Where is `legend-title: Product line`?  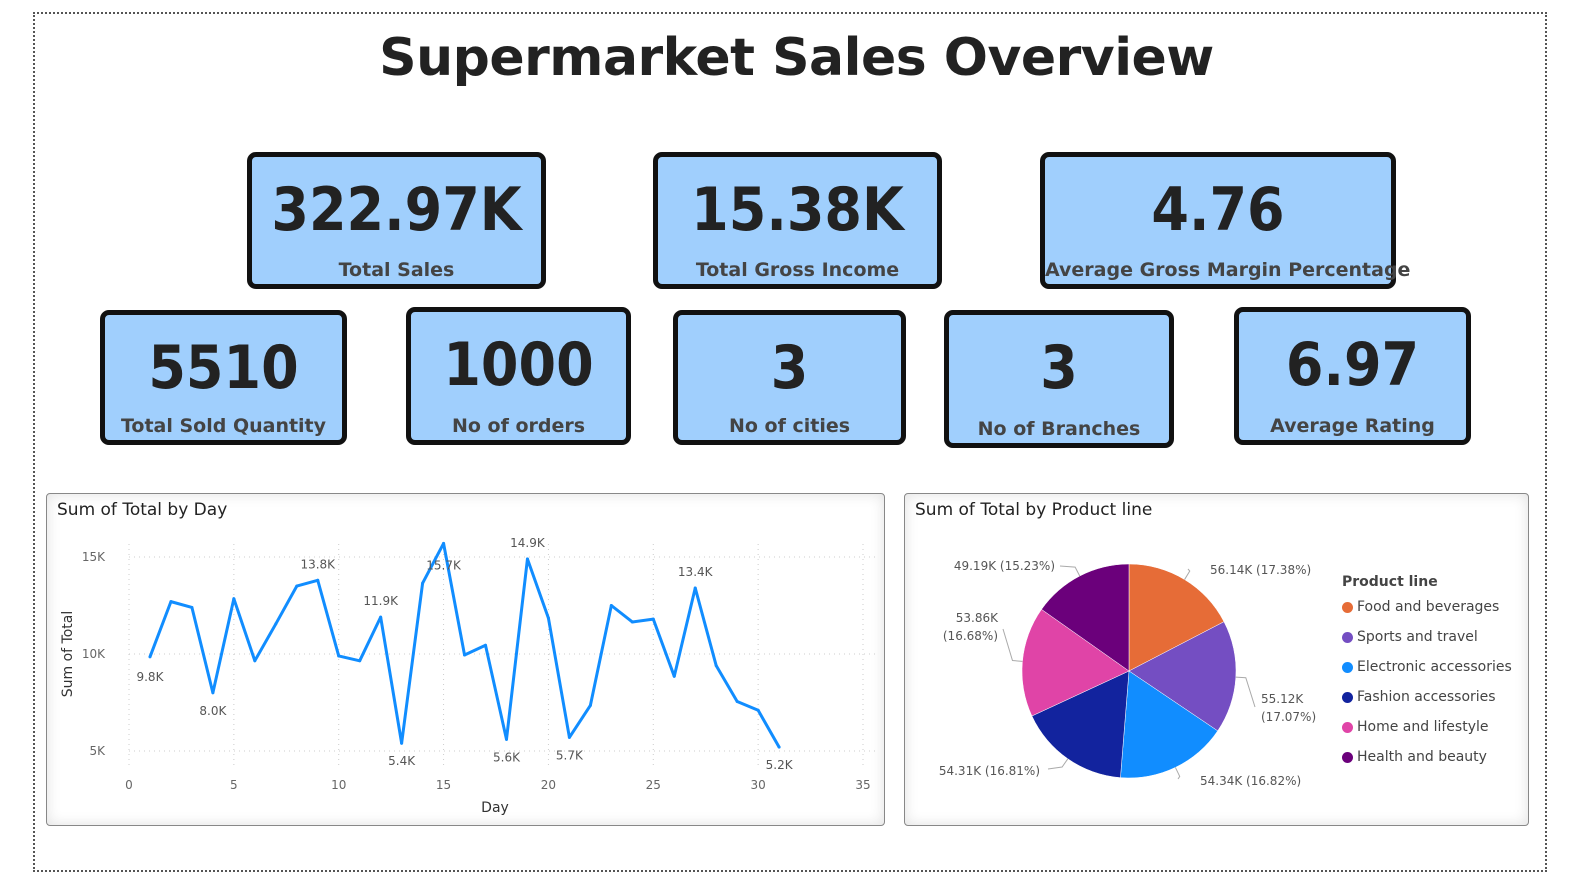
legend-title: Product line is located at coordinates (1390, 582).